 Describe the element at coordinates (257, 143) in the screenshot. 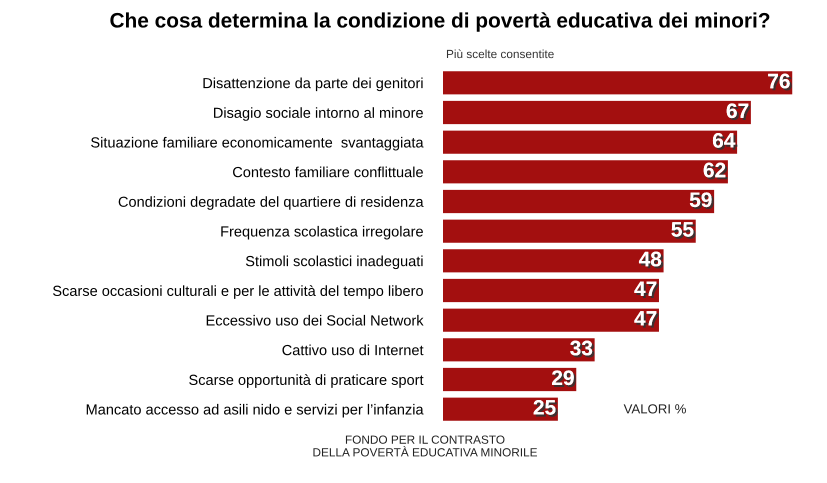

I see `y-tick-label: Situazione familiare economicamente svantaggiata` at that location.